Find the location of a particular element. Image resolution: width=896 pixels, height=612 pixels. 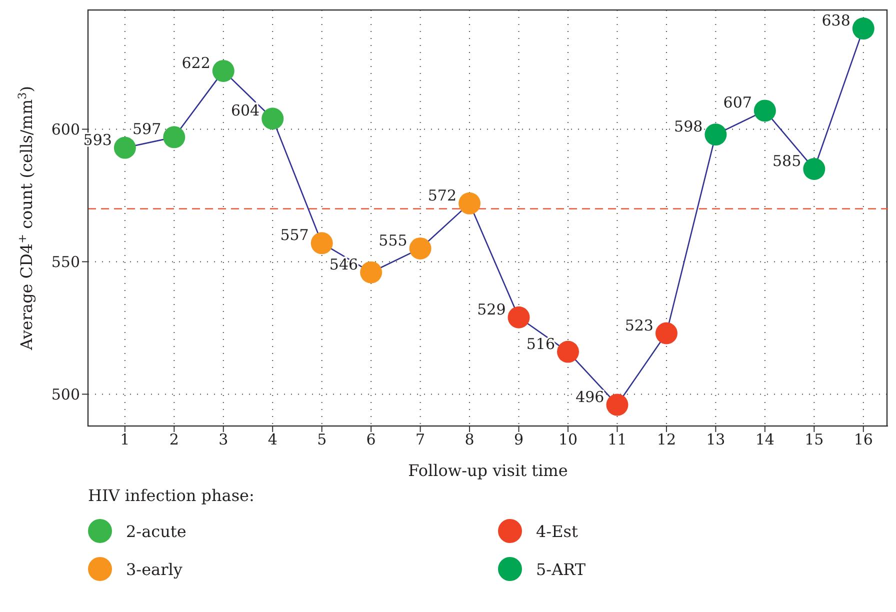

x-tick-label: 10 is located at coordinates (568, 439).